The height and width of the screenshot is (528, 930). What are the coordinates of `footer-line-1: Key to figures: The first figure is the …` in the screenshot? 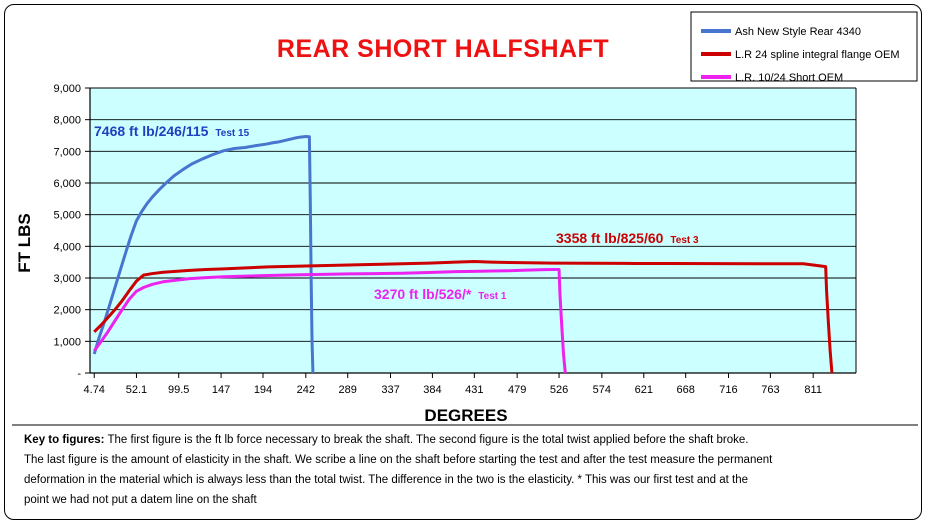 It's located at (386, 440).